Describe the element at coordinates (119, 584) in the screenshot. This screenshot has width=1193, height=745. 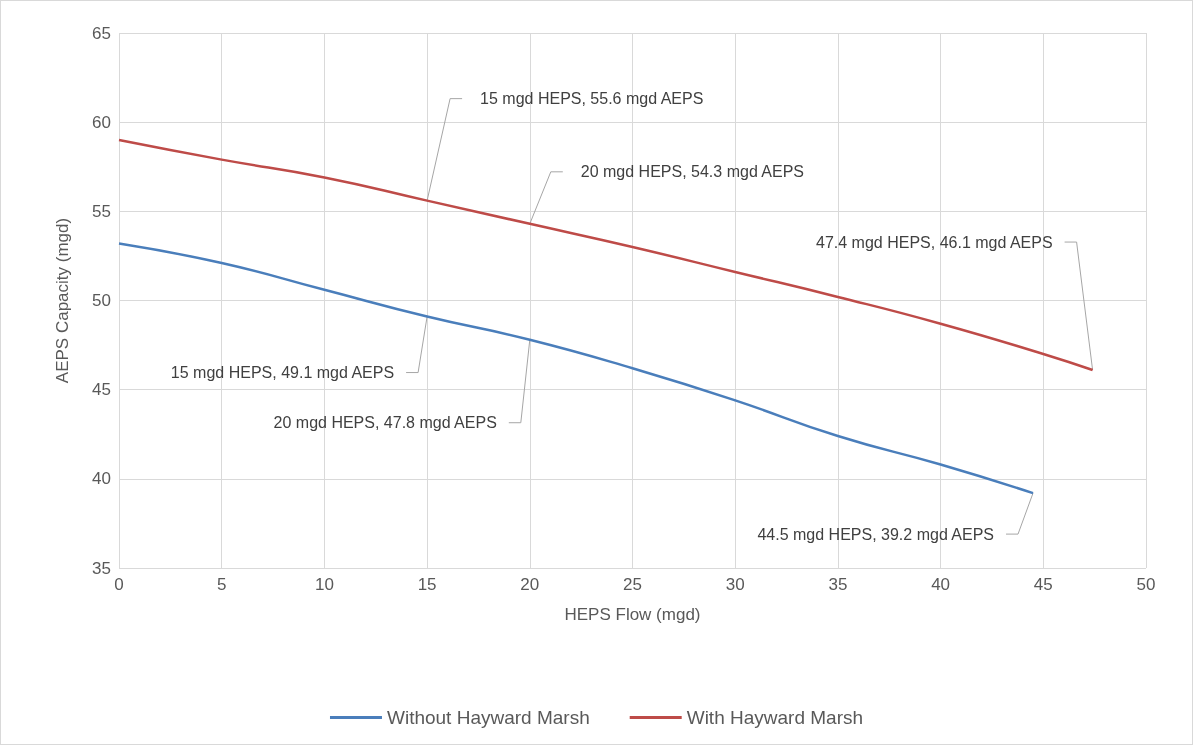
I see `x-tick-label: 0` at that location.